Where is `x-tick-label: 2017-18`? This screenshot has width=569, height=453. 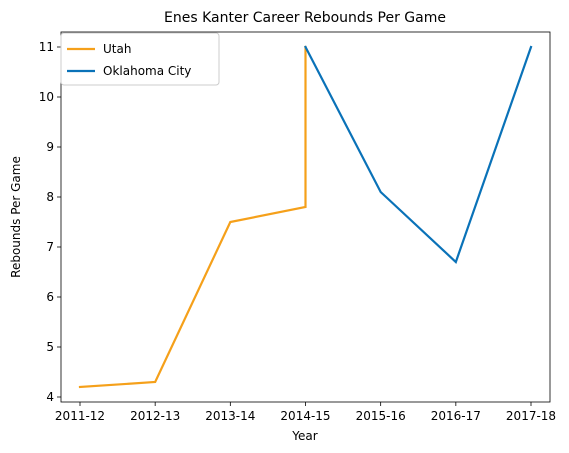
x-tick-label: 2017-18 is located at coordinates (531, 416).